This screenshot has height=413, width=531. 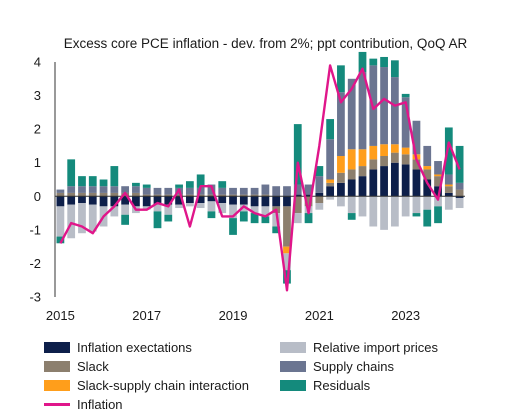 What do you see at coordinates (35, 297) in the screenshot?
I see `y-tick-label: -3` at bounding box center [35, 297].